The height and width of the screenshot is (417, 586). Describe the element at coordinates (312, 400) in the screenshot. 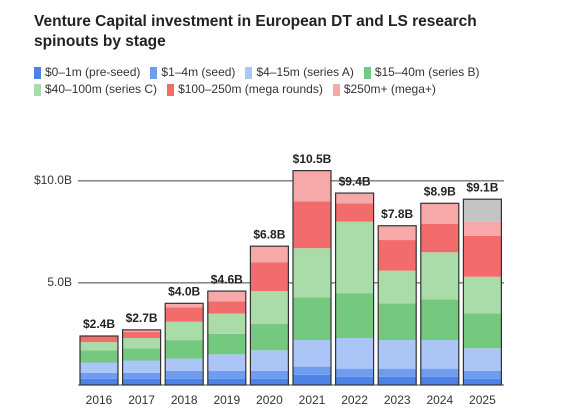

I see `x-tick-label: 2021` at that location.